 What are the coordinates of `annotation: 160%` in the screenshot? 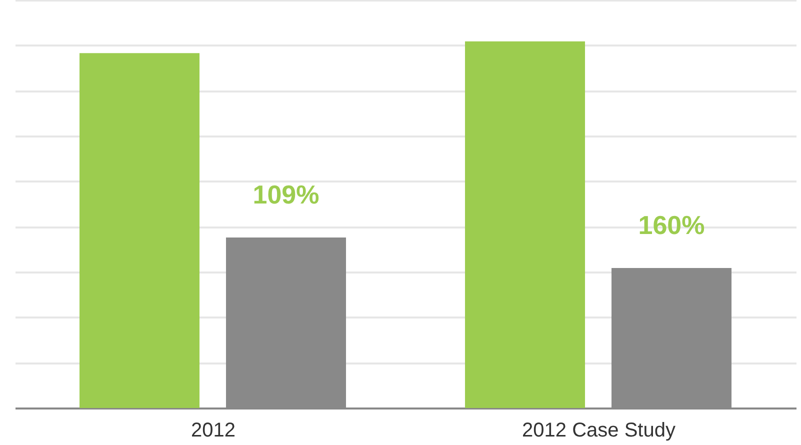 It's located at (671, 225).